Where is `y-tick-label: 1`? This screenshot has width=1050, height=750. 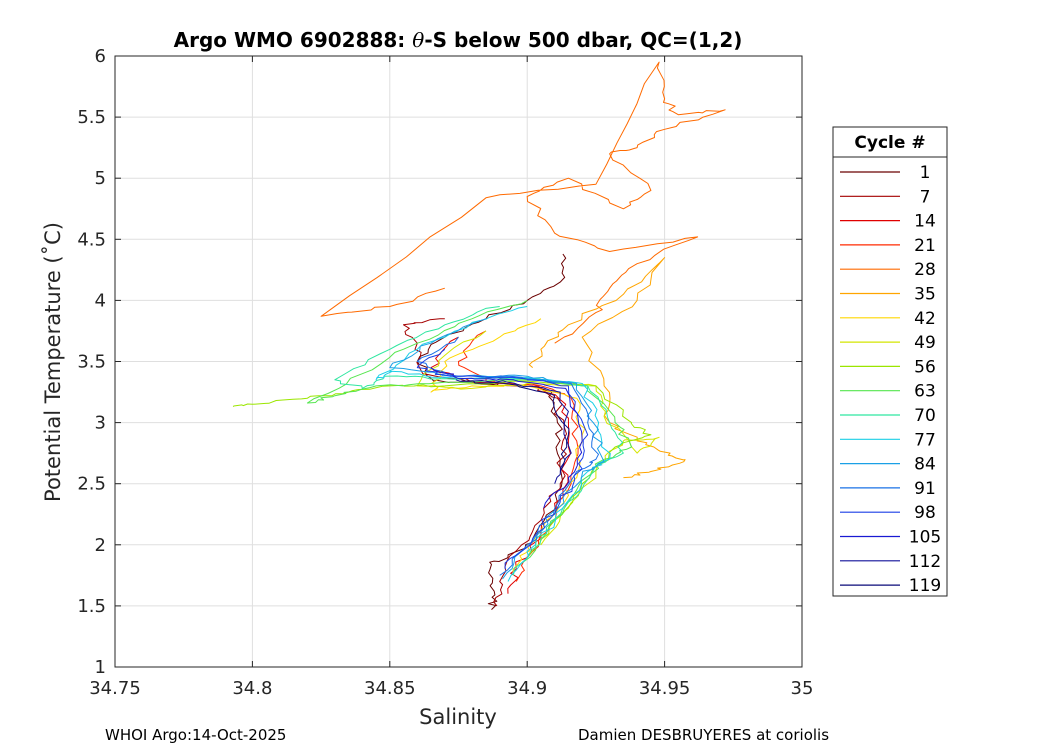 y-tick-label: 1 is located at coordinates (100, 667).